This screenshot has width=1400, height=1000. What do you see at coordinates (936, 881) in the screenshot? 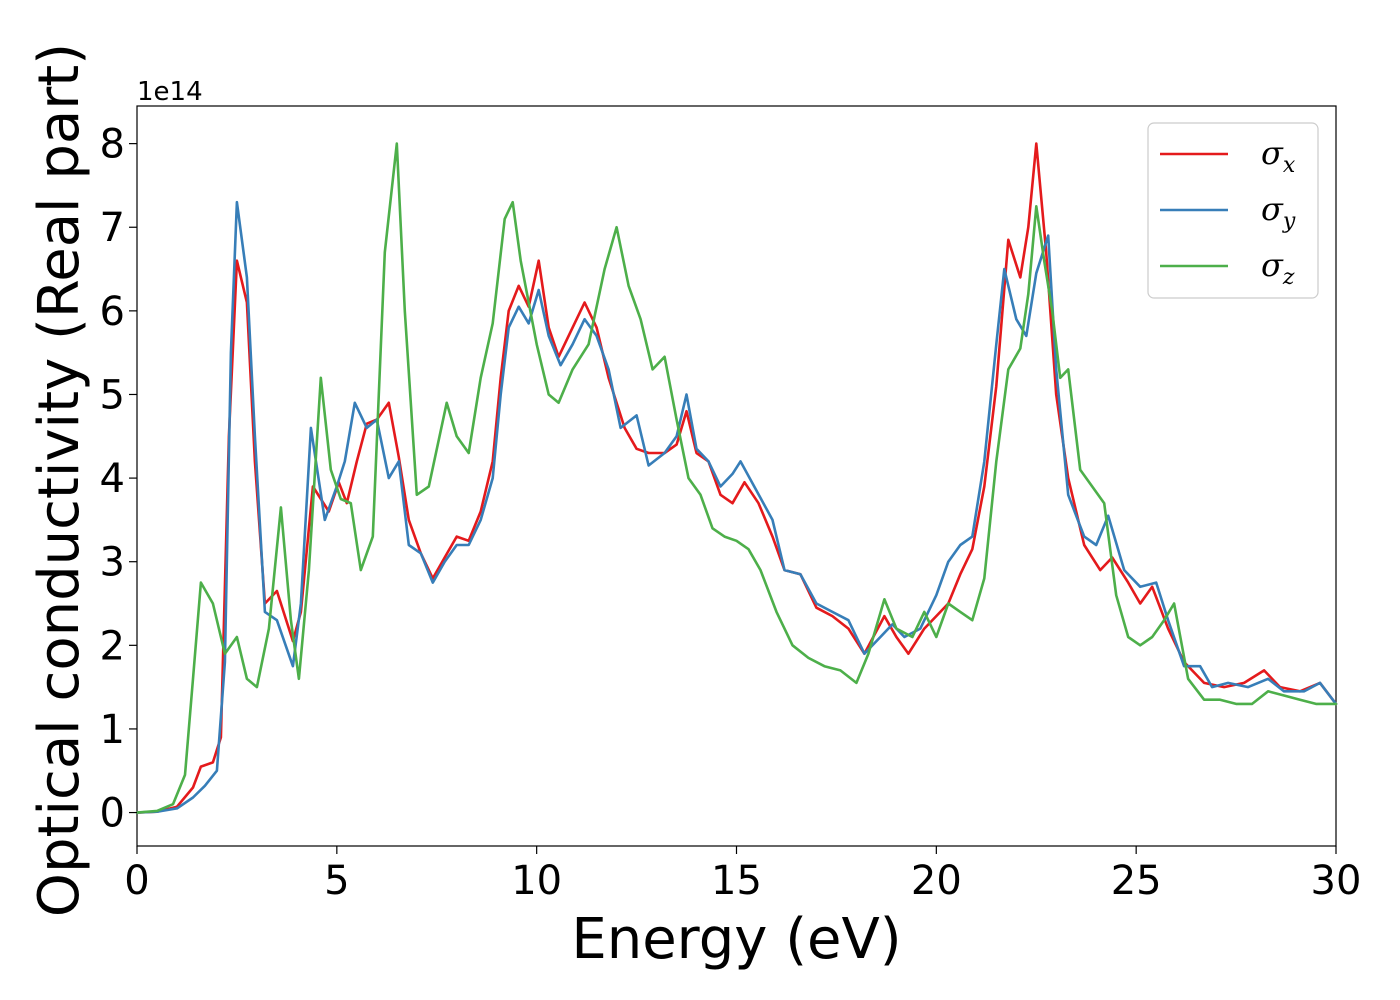
I see `x-tick-label: 20` at bounding box center [936, 881].